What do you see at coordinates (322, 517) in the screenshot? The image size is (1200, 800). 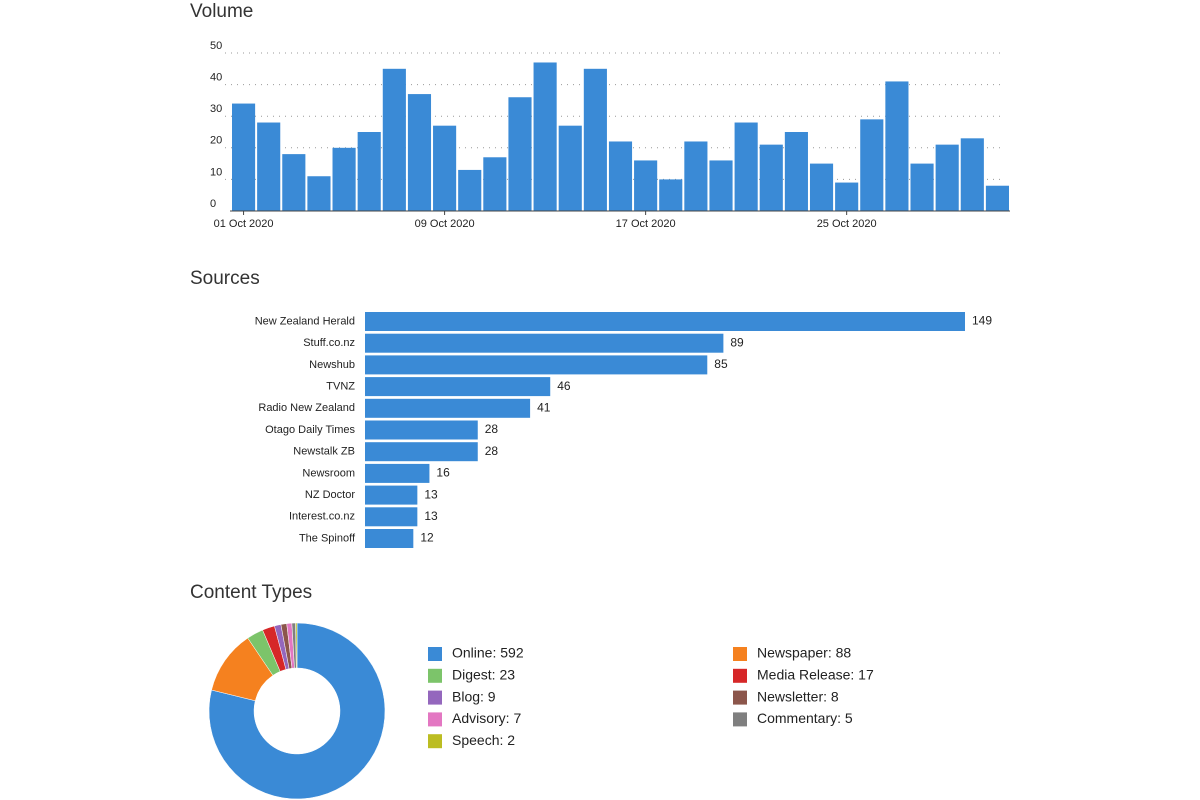 I see `y-tick-label: Interest.co.nz` at bounding box center [322, 517].